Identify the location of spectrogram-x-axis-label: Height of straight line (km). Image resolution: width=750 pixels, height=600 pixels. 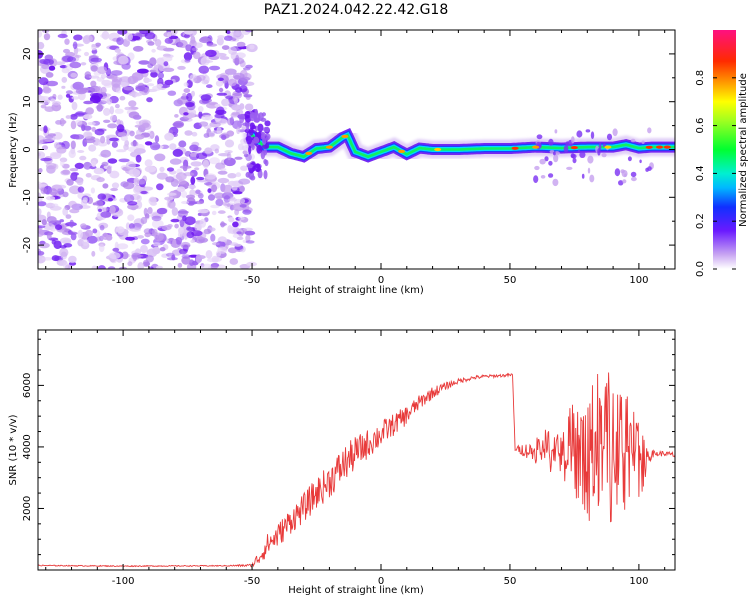
(356, 290).